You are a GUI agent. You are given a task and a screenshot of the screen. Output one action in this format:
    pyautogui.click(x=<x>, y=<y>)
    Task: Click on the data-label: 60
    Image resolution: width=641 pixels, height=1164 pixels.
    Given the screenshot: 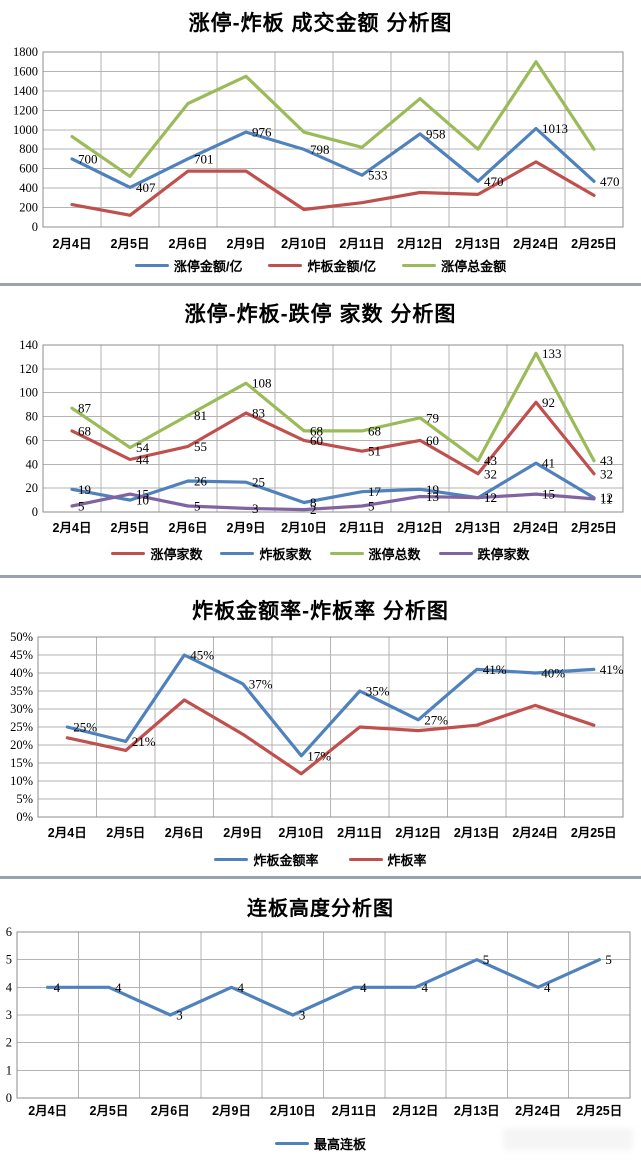 What is the action you would take?
    pyautogui.click(x=316, y=440)
    